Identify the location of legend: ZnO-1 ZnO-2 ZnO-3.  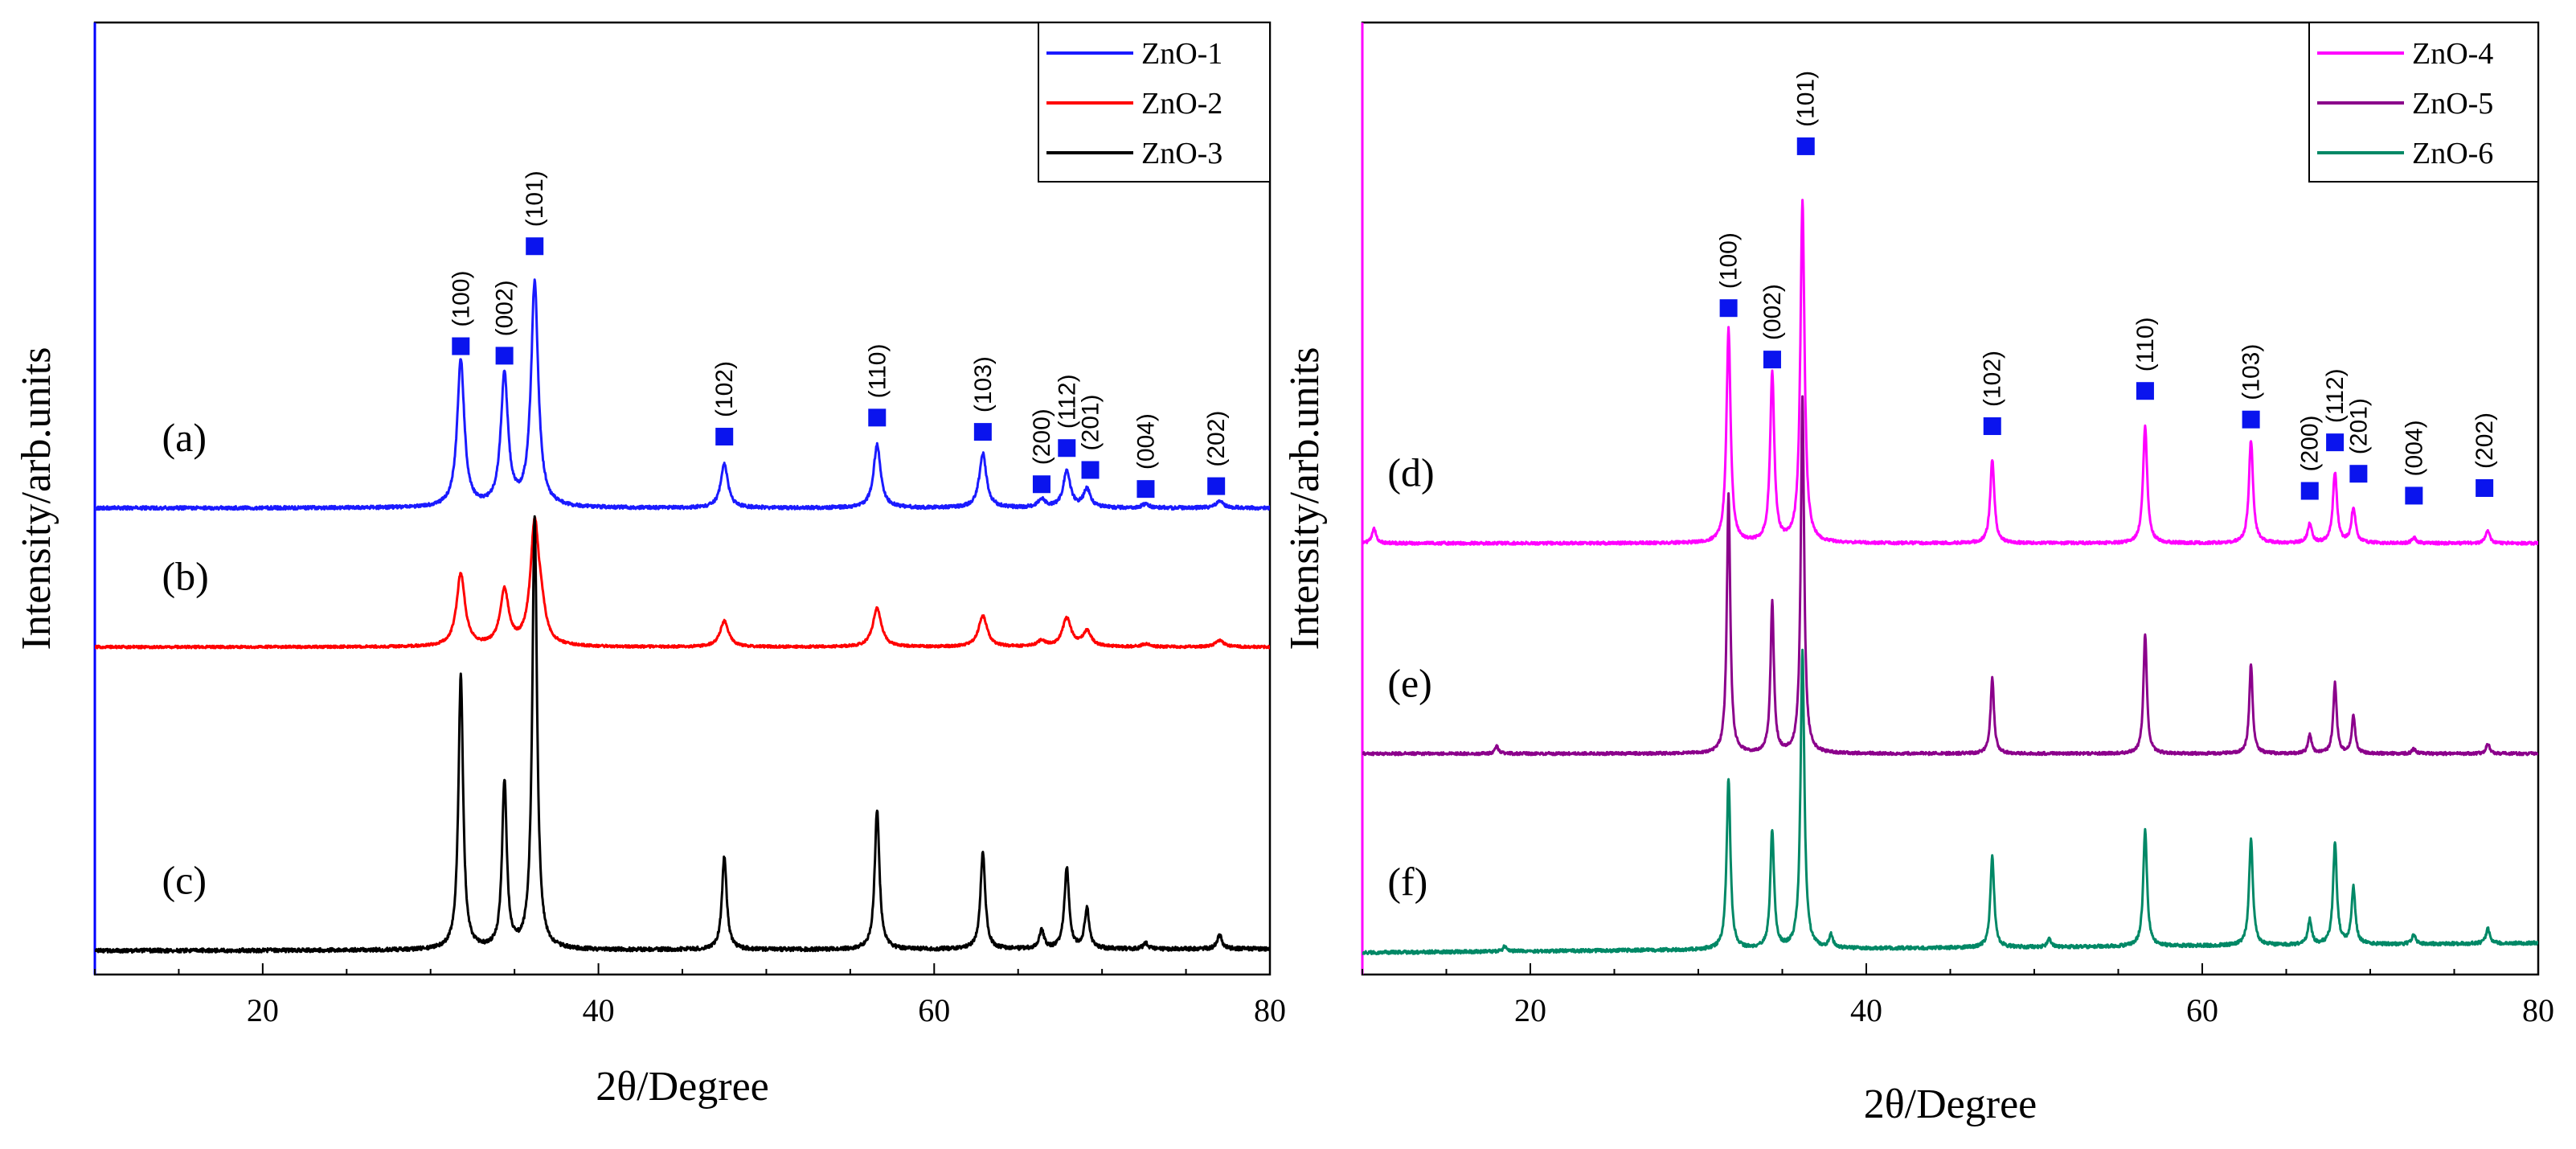
(1154, 102).